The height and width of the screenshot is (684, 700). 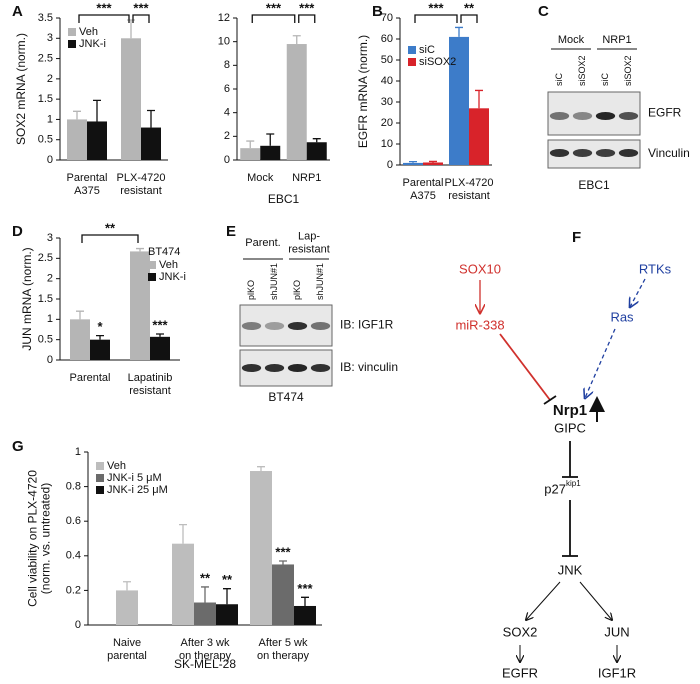 What do you see at coordinates (73, 590) in the screenshot?
I see `y-tick-label: 0.2` at bounding box center [73, 590].